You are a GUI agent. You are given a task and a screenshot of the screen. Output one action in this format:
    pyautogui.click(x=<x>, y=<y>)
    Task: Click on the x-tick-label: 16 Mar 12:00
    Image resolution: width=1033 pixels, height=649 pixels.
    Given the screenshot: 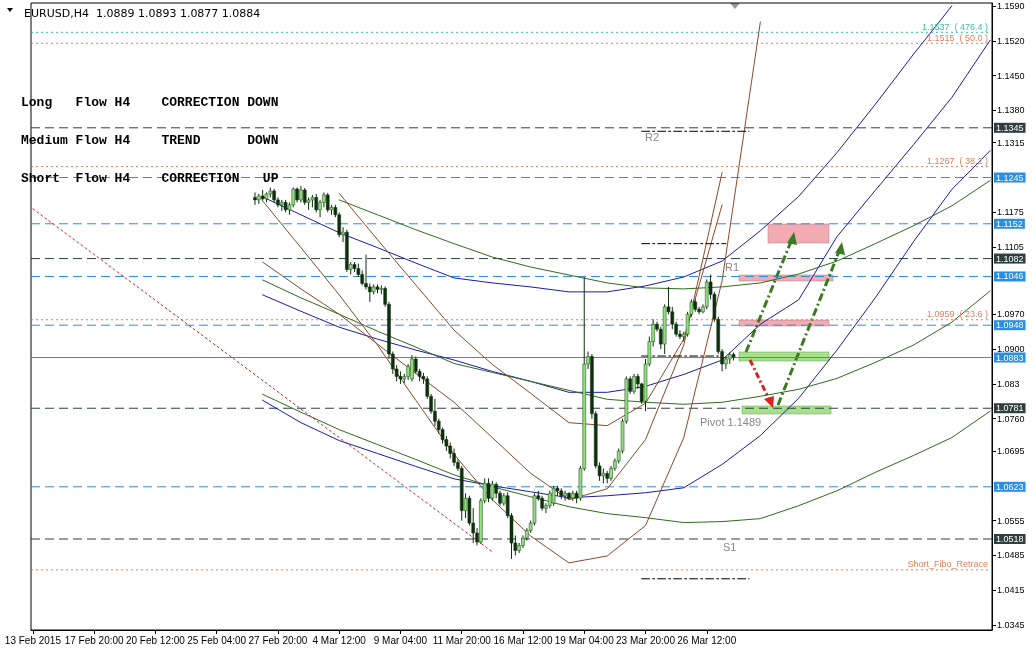 What is the action you would take?
    pyautogui.click(x=523, y=640)
    